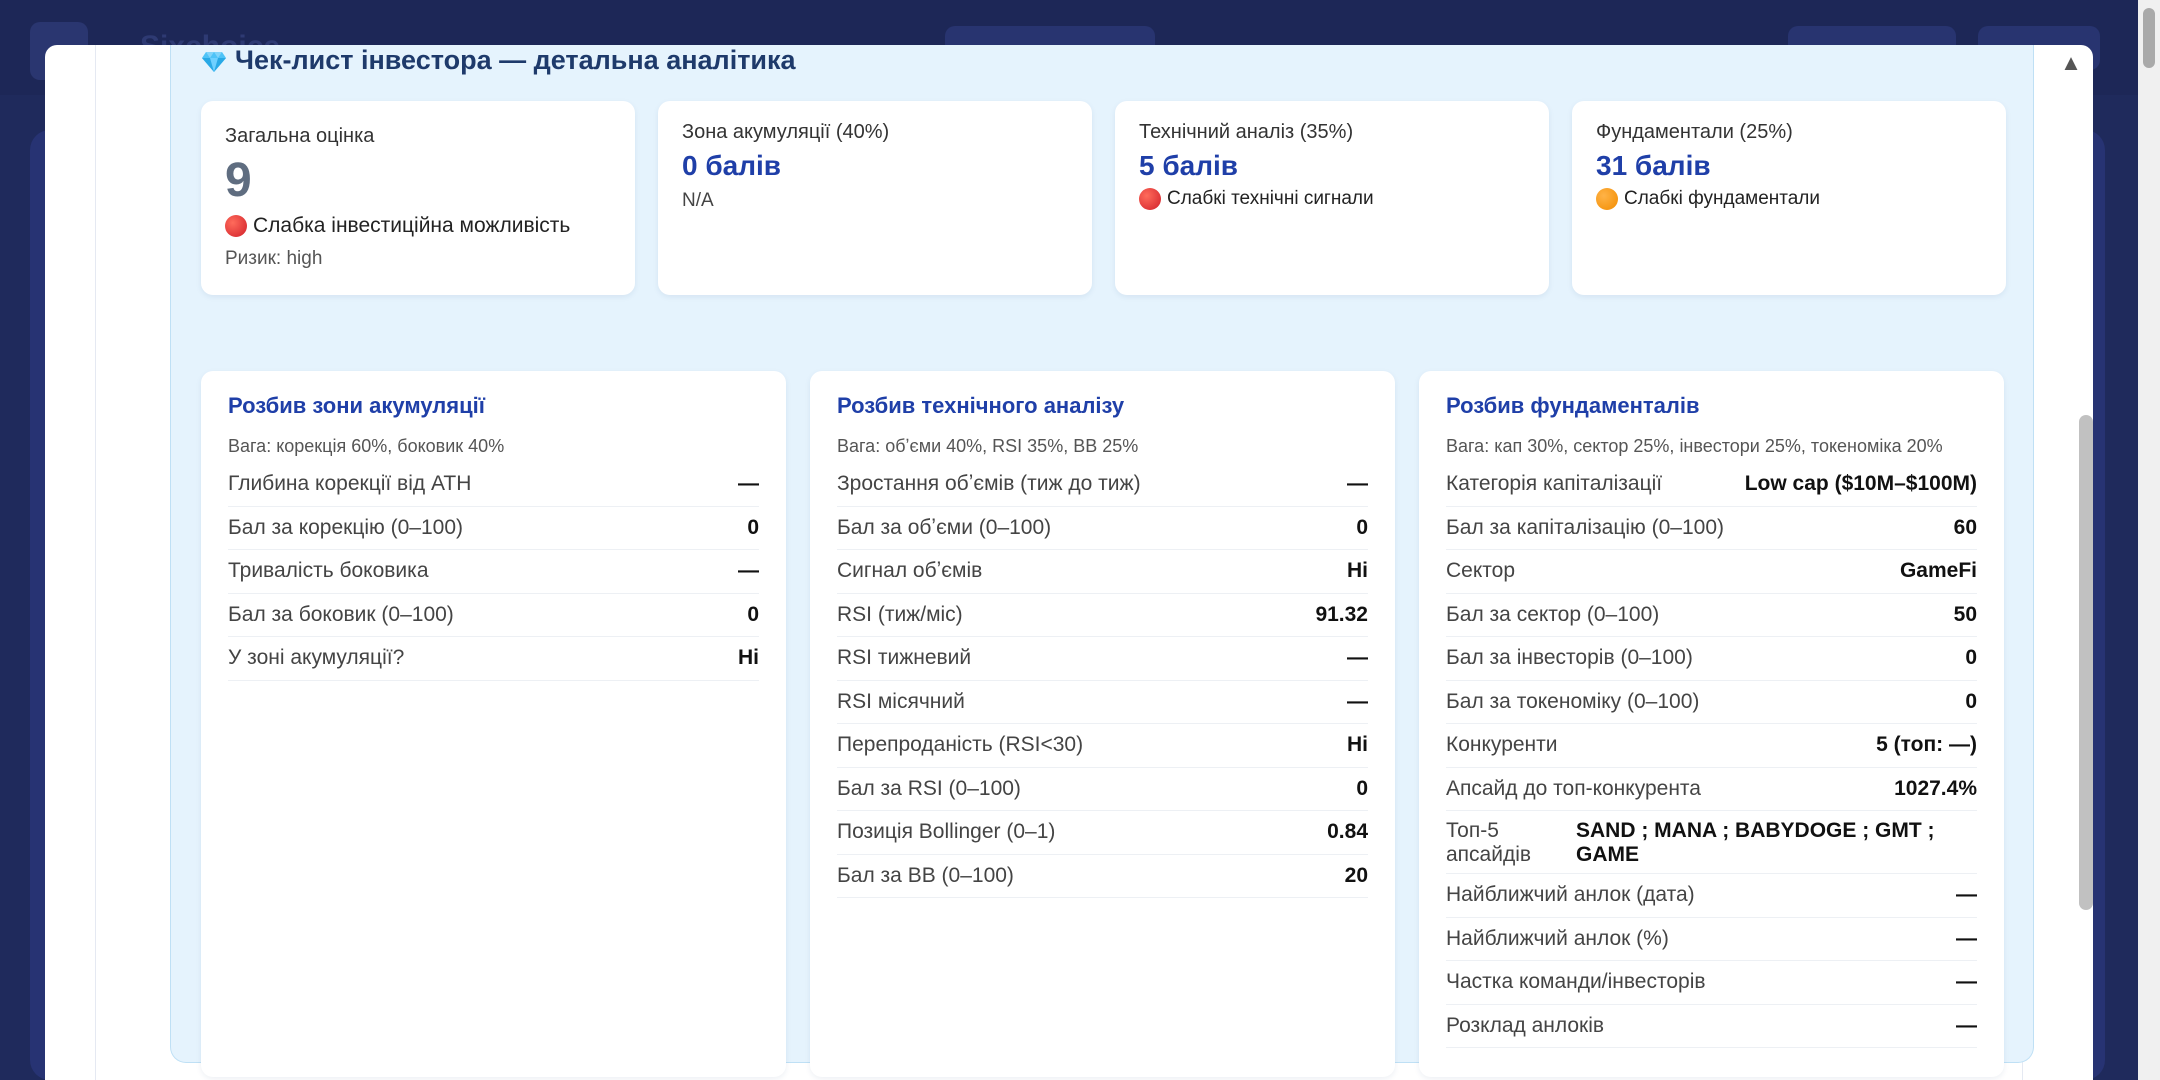  I want to click on modal-divider-left, so click(95, 562).